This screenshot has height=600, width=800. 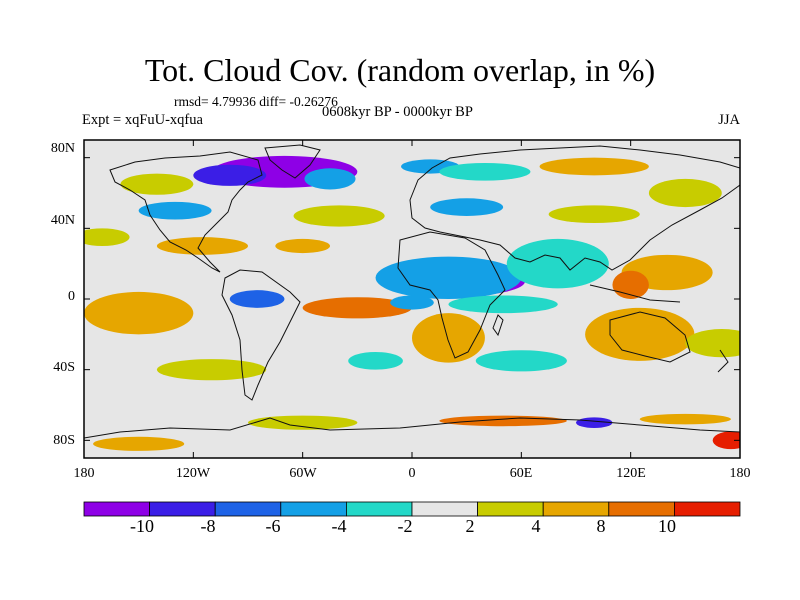 What do you see at coordinates (256, 101) in the screenshot?
I see `stats-text: rmsd= 4.79936 diff= -0.26276` at bounding box center [256, 101].